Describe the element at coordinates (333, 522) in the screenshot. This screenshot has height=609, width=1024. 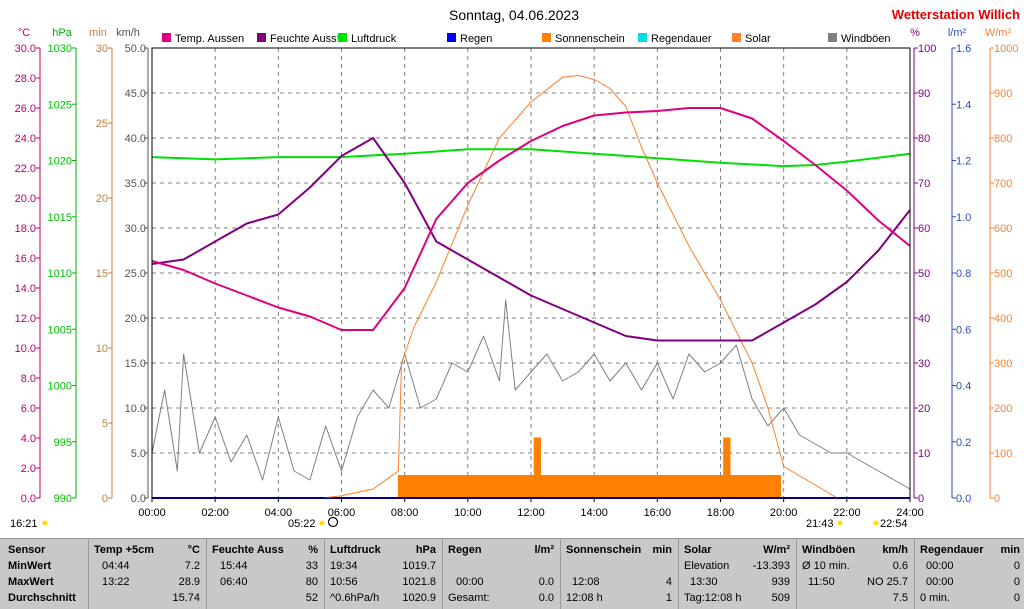
I see `moon-icon` at that location.